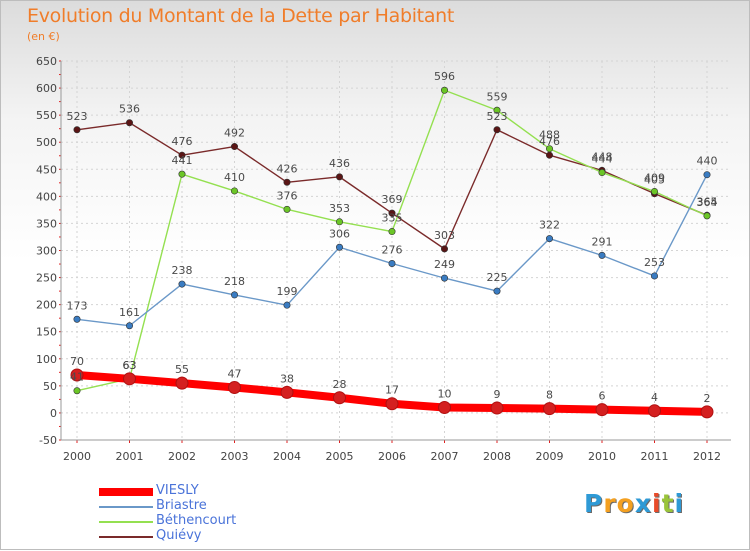 The width and height of the screenshot is (750, 551). What do you see at coordinates (50, 386) in the screenshot?
I see `y-tick-label: 50` at bounding box center [50, 386].